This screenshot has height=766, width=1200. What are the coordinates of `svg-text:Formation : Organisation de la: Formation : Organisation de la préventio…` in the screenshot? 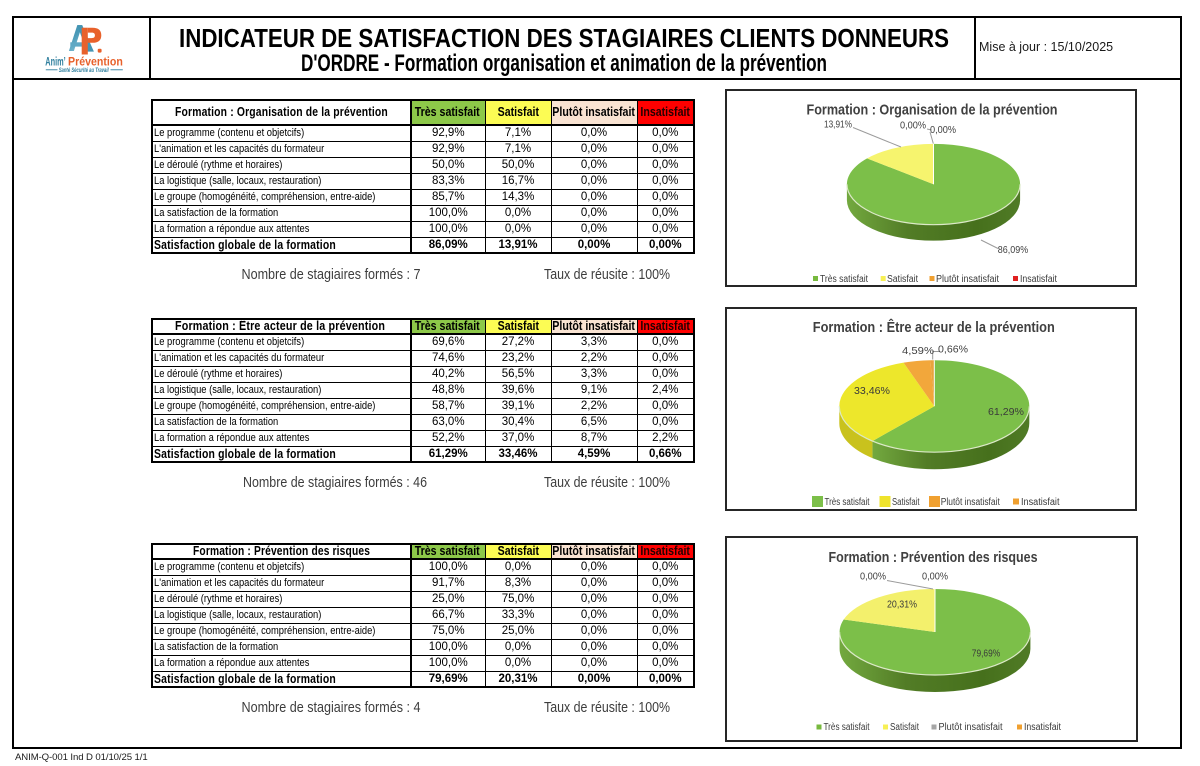 It's located at (932, 109).